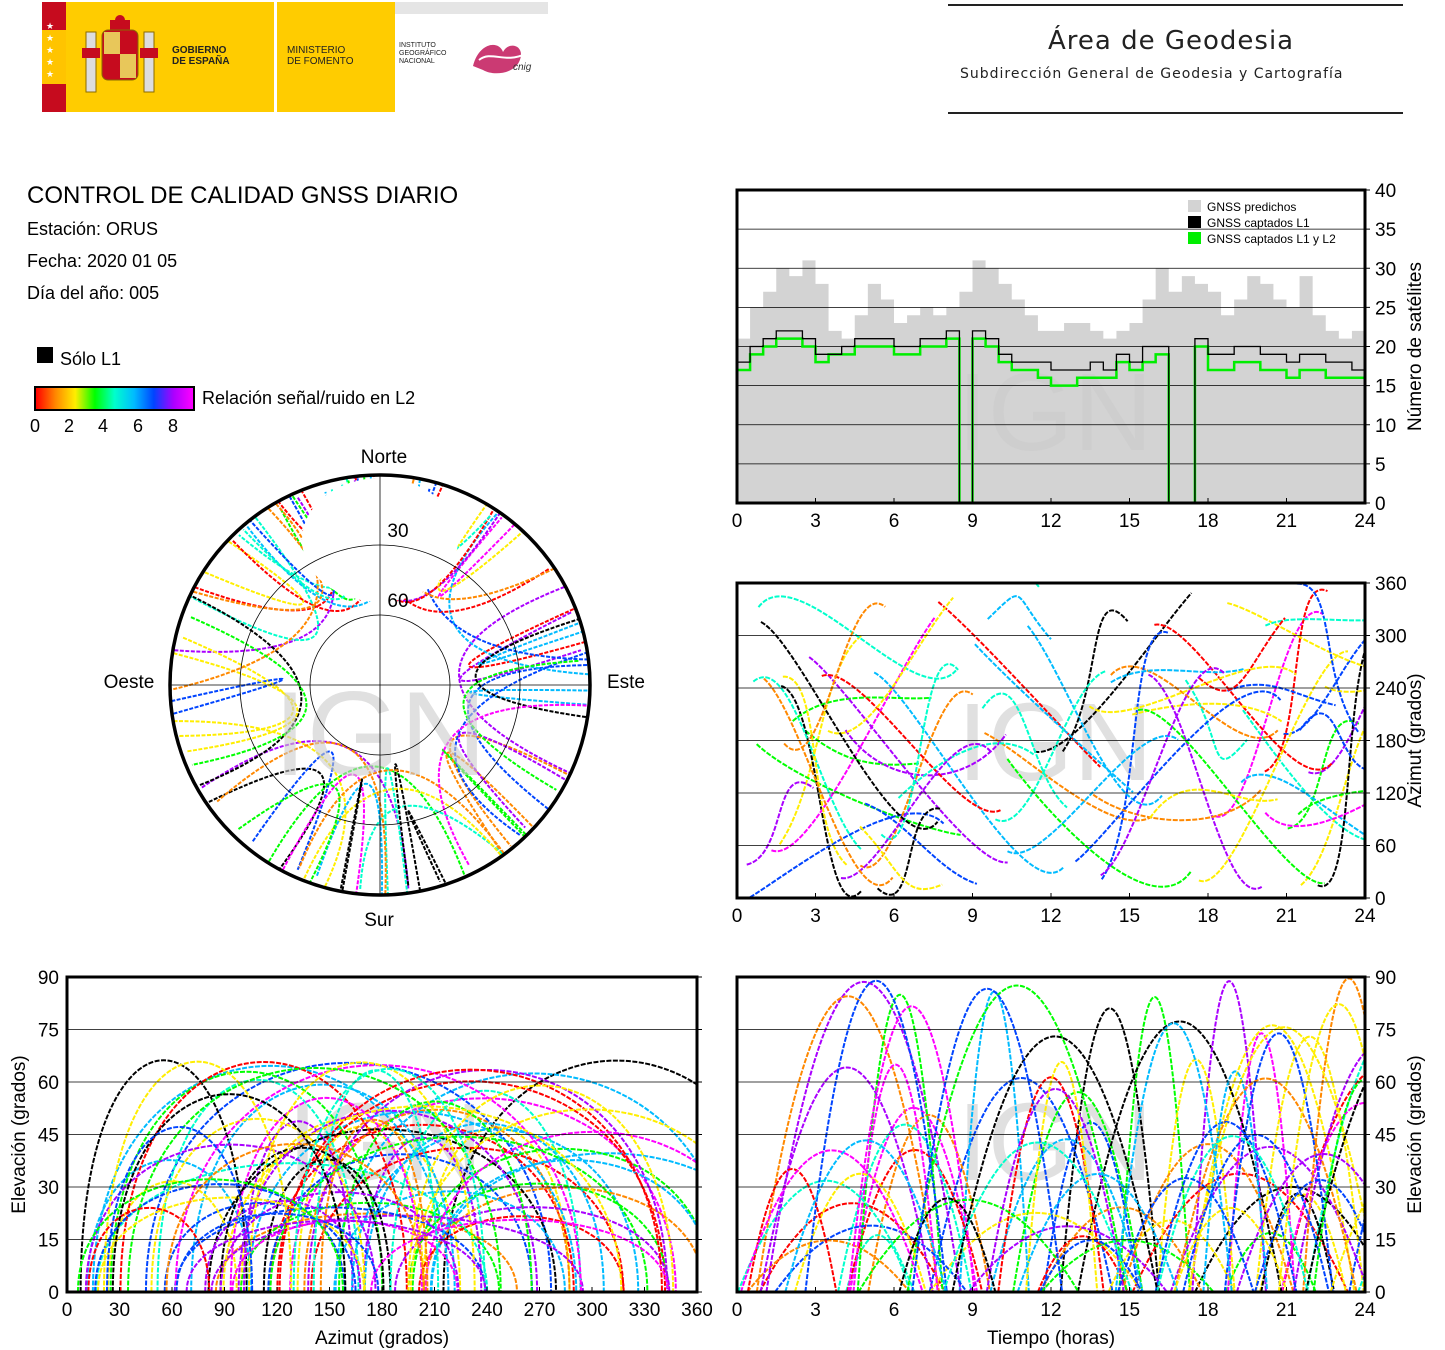 This screenshot has width=1445, height=1350. What do you see at coordinates (1385, 191) in the screenshot?
I see `y-tick-label: 40` at bounding box center [1385, 191].